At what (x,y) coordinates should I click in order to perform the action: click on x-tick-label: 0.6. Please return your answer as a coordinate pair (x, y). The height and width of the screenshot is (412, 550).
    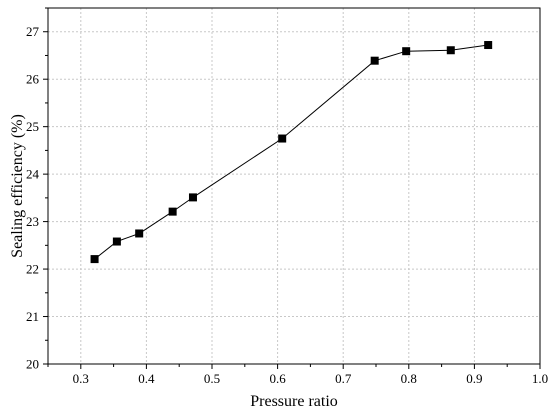
    Looking at the image, I should click on (277, 378).